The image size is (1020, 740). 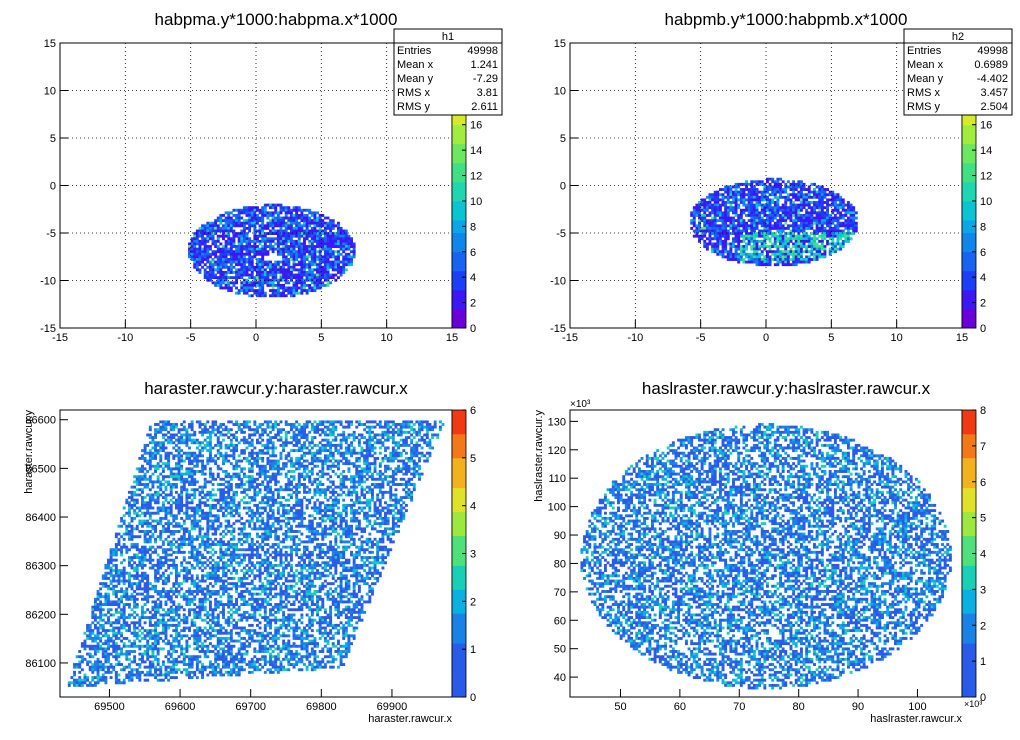 I want to click on stats-box-name: h1, so click(x=448, y=37).